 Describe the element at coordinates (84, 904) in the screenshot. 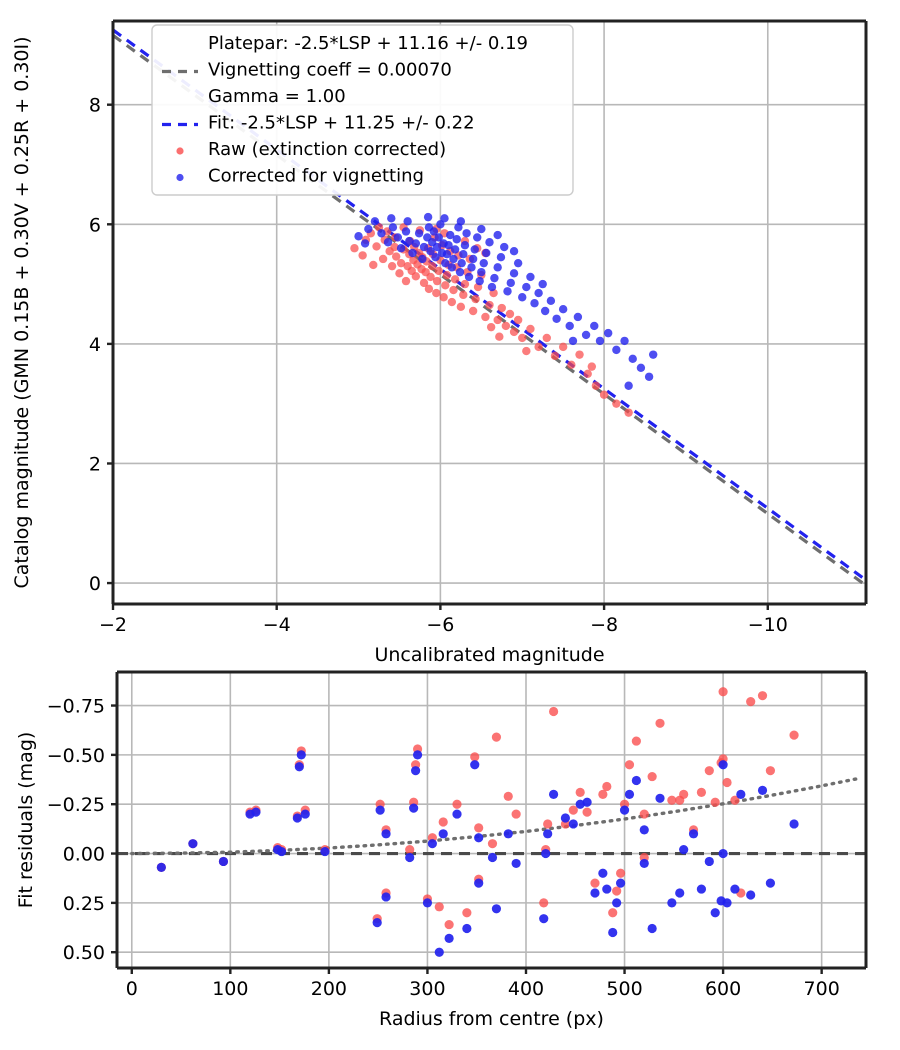

I see `y-tick-label: 0.25` at that location.